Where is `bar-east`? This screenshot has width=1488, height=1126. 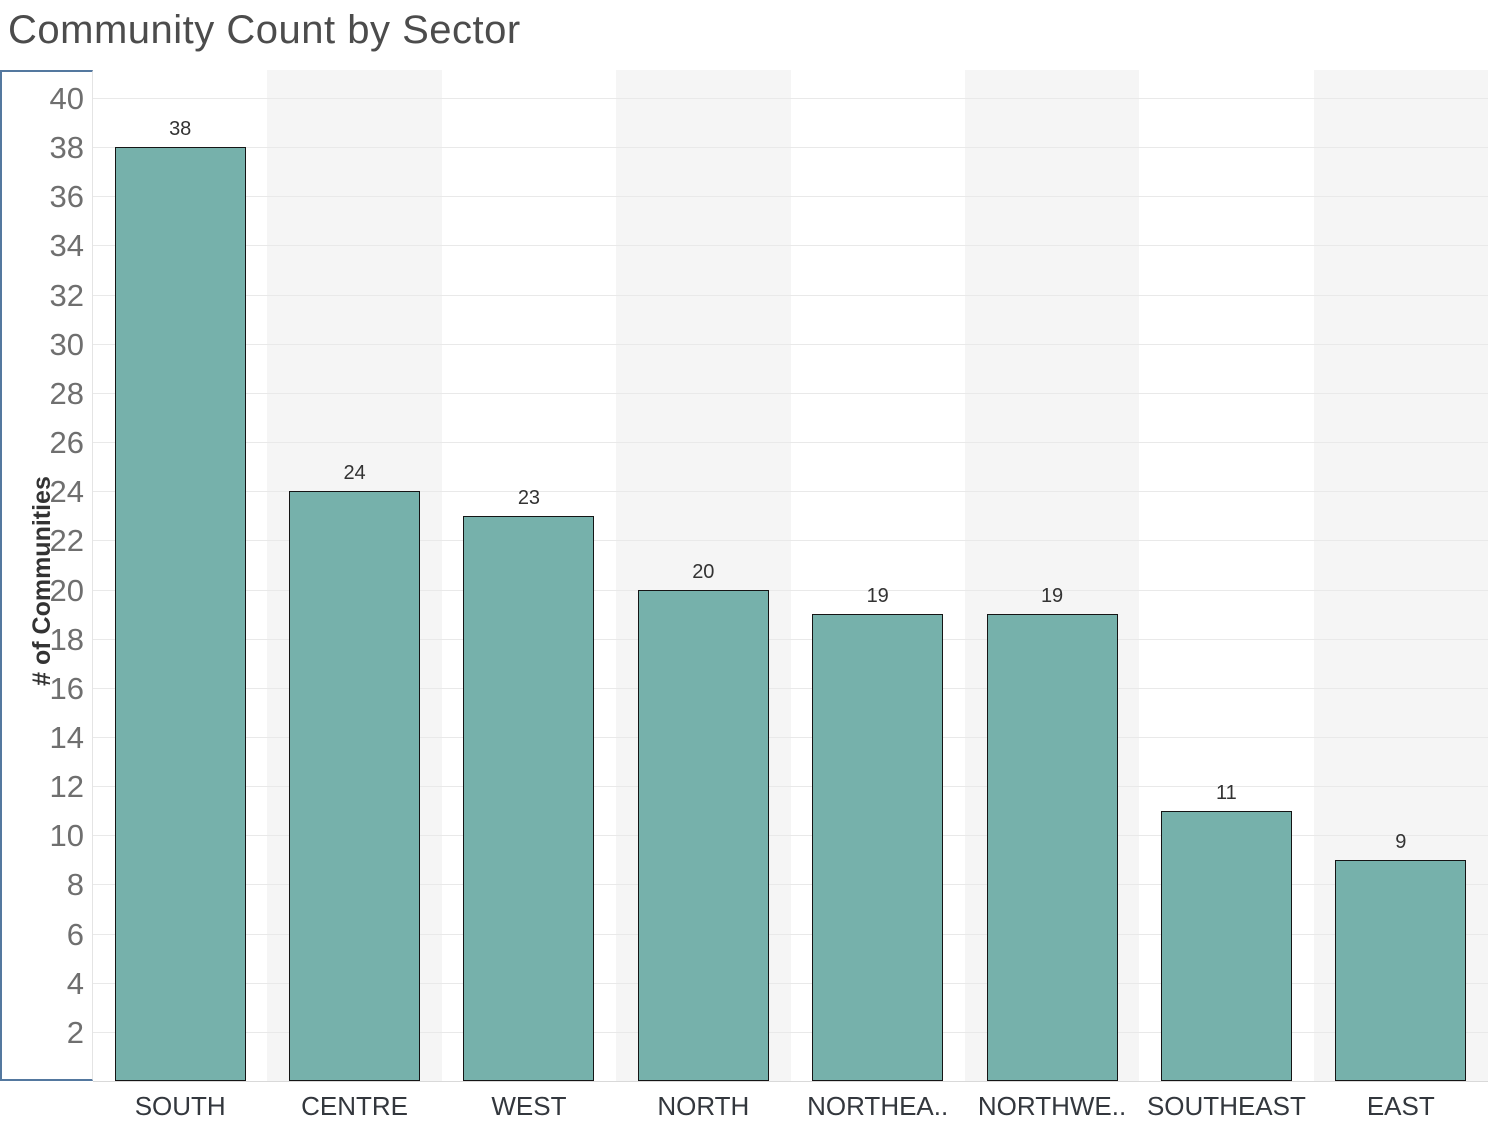 bar-east is located at coordinates (1401, 970).